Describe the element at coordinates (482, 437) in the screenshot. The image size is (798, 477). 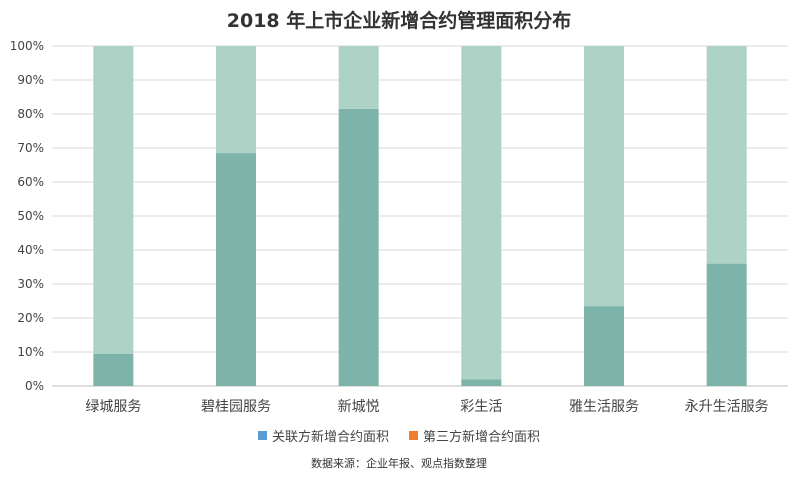
I see `legend-label-third-party: 第三方新增合约面积` at that location.